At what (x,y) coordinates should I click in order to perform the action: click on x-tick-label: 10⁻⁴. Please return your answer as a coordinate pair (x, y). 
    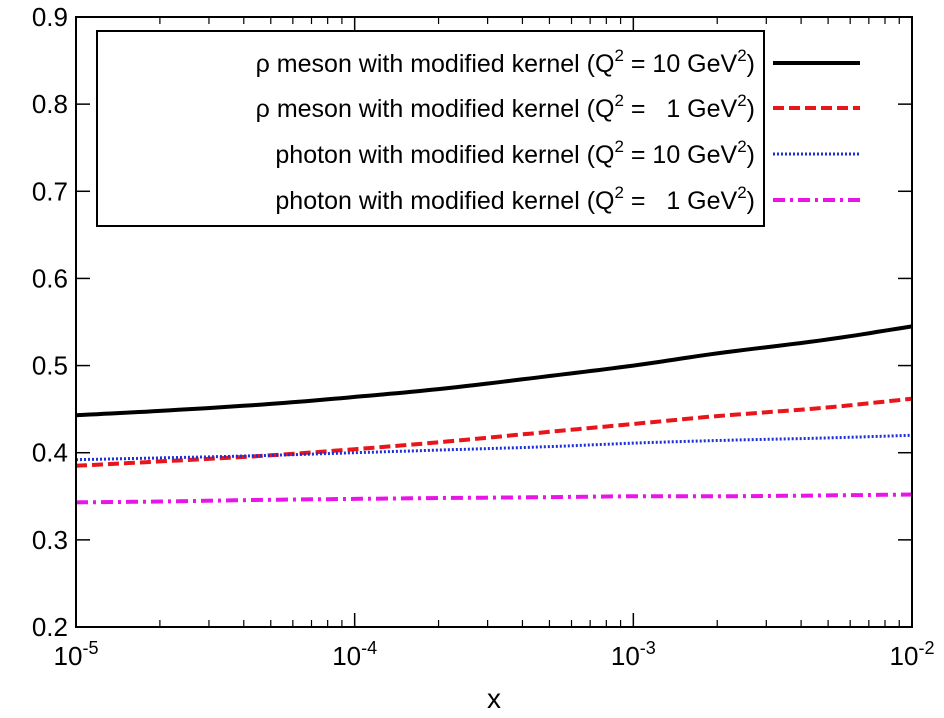
    Looking at the image, I should click on (354, 654).